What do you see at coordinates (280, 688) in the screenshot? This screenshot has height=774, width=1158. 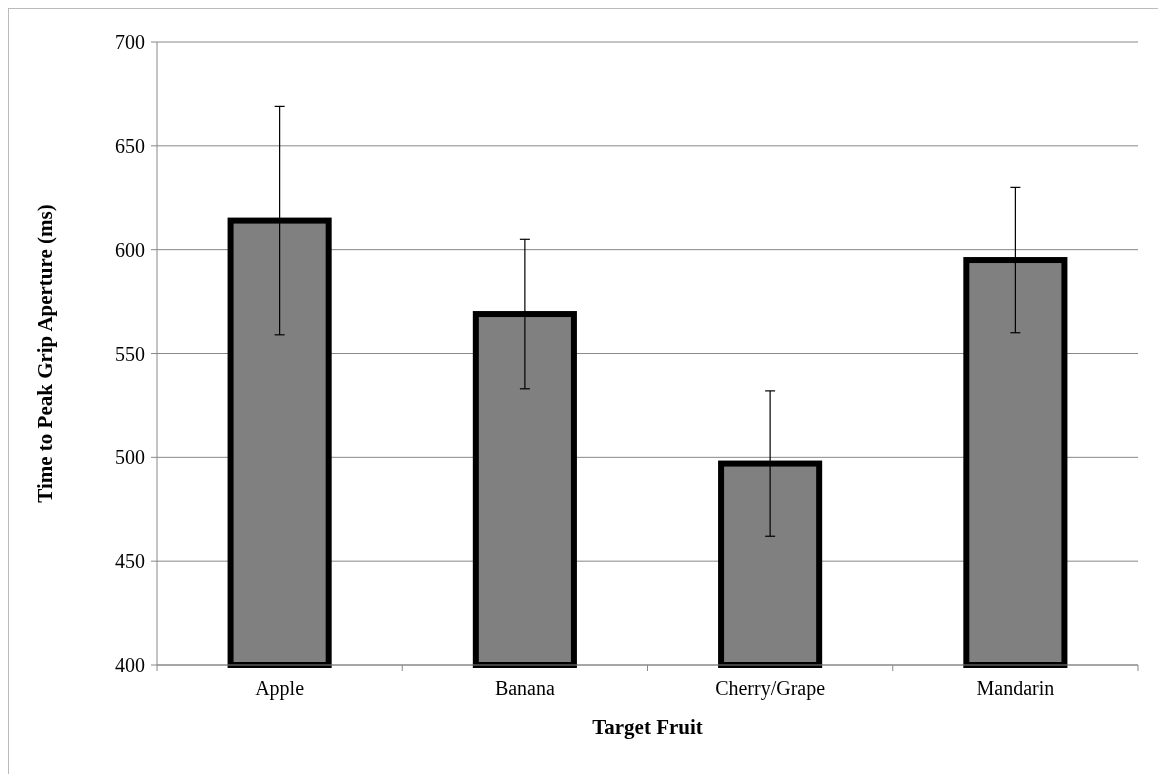 I see `x-tick-label: Apple` at bounding box center [280, 688].